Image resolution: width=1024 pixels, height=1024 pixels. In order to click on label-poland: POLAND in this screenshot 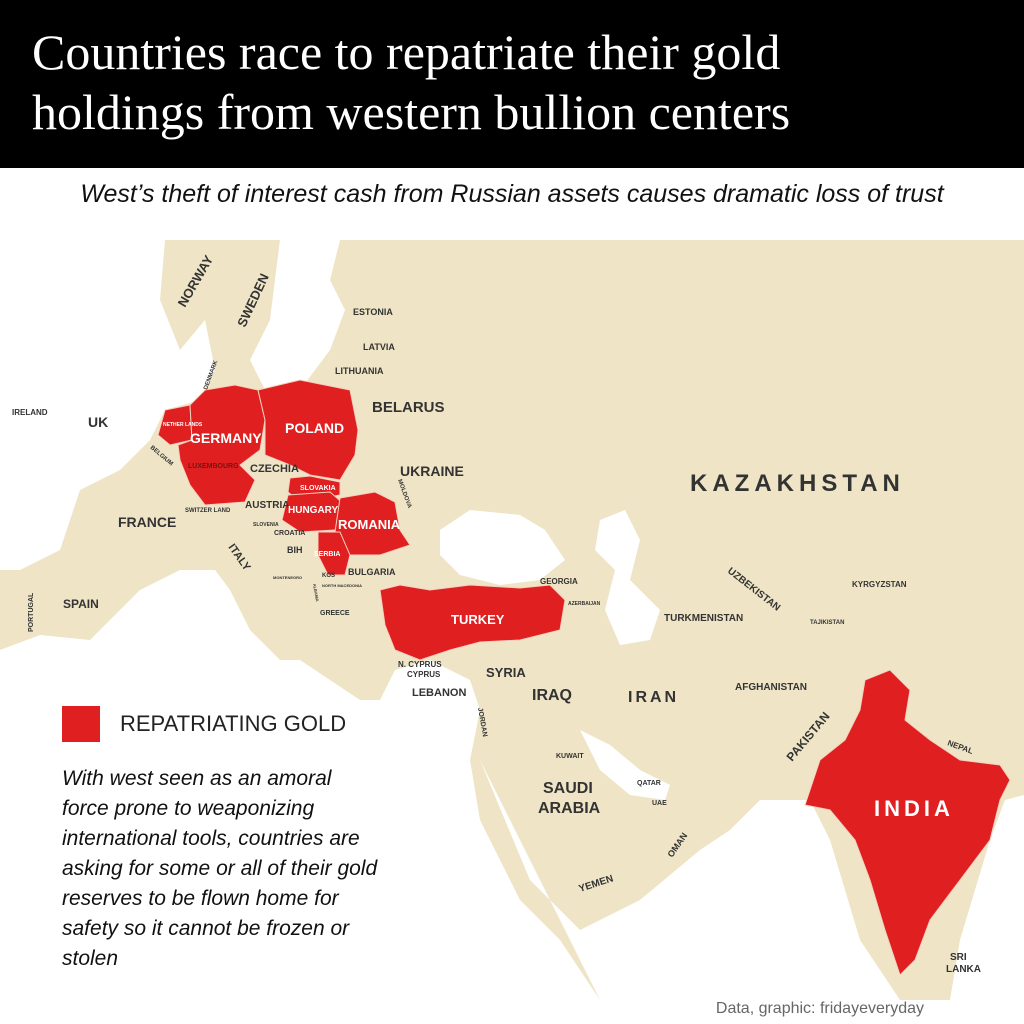, I will do `click(314, 428)`.